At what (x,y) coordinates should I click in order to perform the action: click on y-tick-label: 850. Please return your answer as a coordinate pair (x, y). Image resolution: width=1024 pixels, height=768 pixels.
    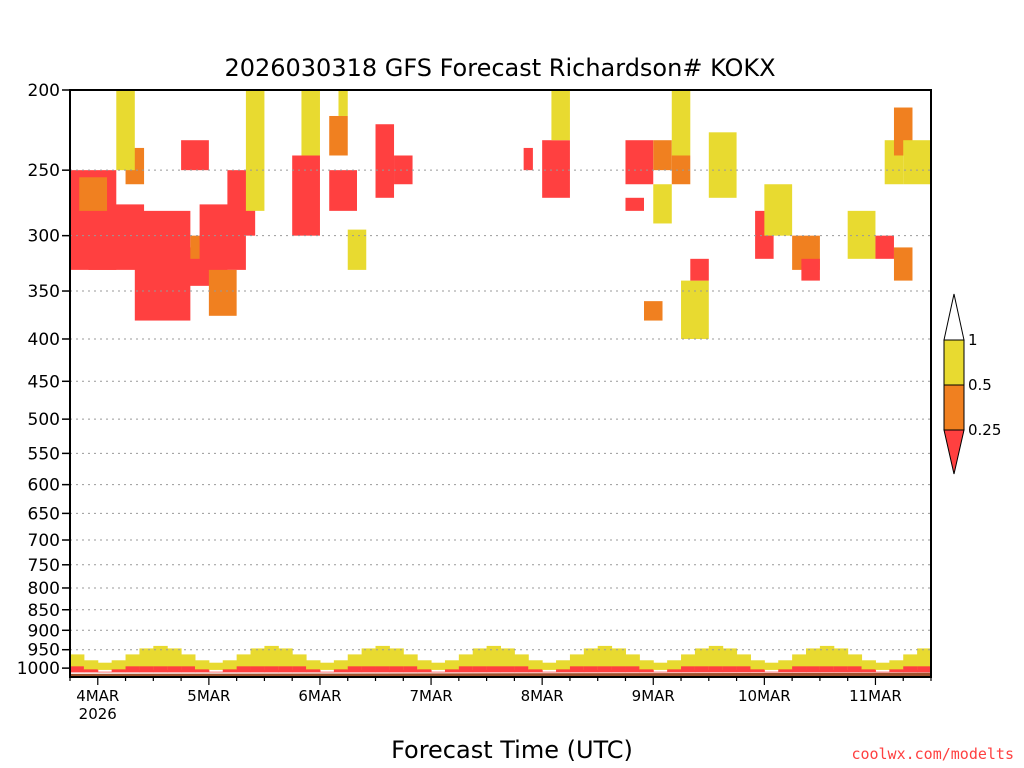
    Looking at the image, I should click on (44, 611).